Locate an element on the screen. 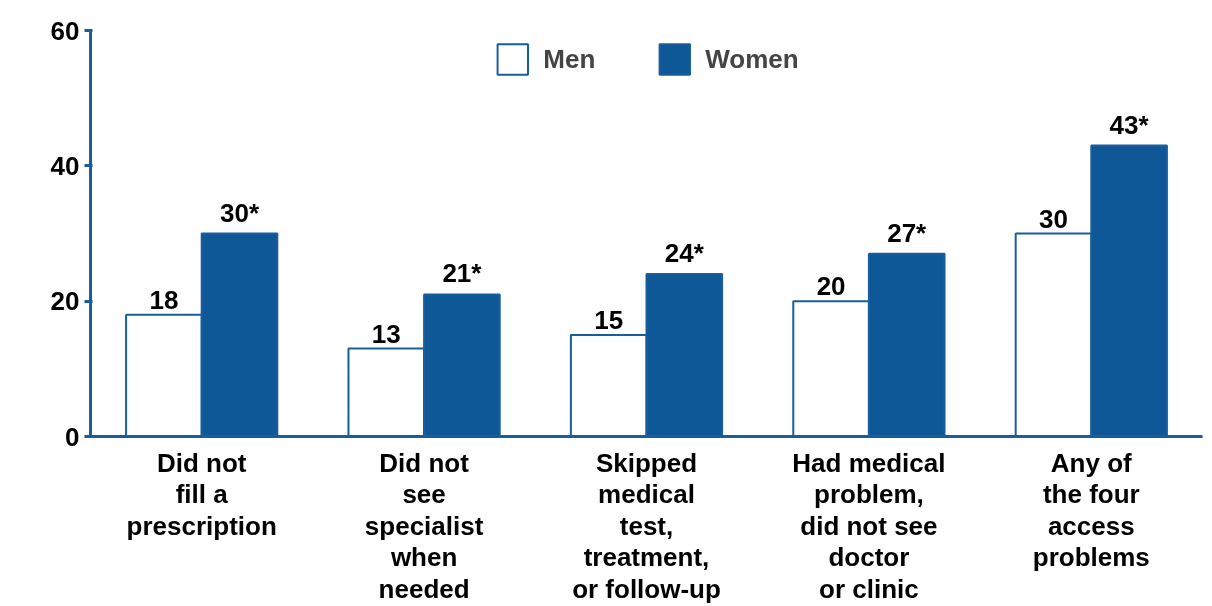 The image size is (1212, 606). x-tick-label: Did not see specialist when needed is located at coordinates (424, 525).